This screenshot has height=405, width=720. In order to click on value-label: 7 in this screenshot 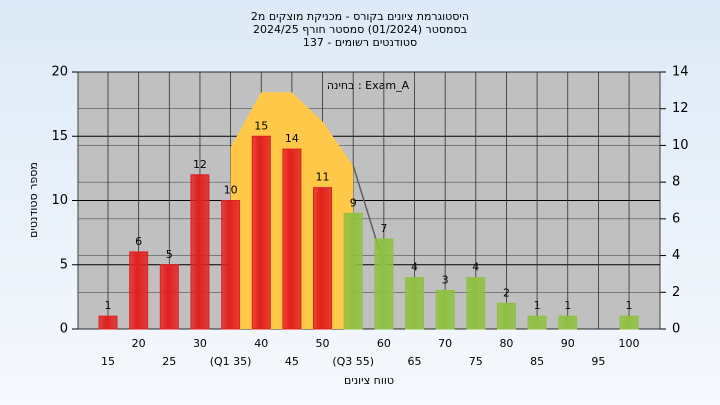, I will do `click(383, 228)`.